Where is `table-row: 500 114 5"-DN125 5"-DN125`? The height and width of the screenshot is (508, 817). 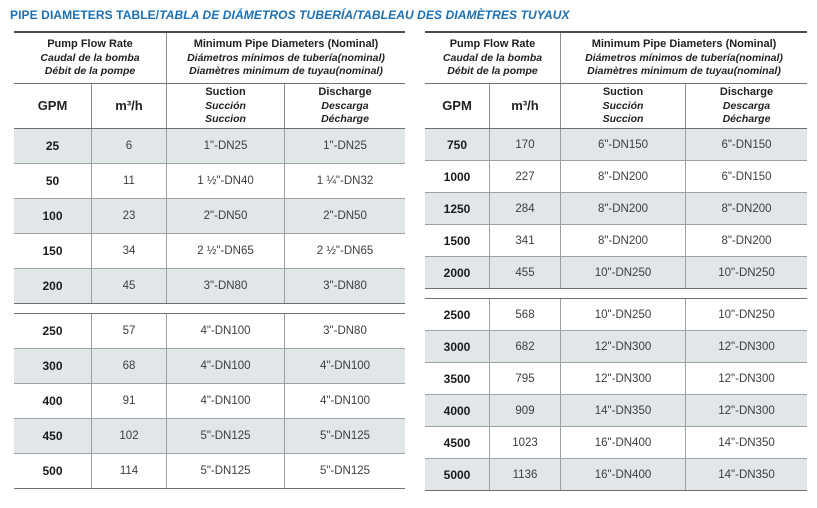 table-row: 500 114 5"-DN125 5"-DN125 is located at coordinates (209, 470).